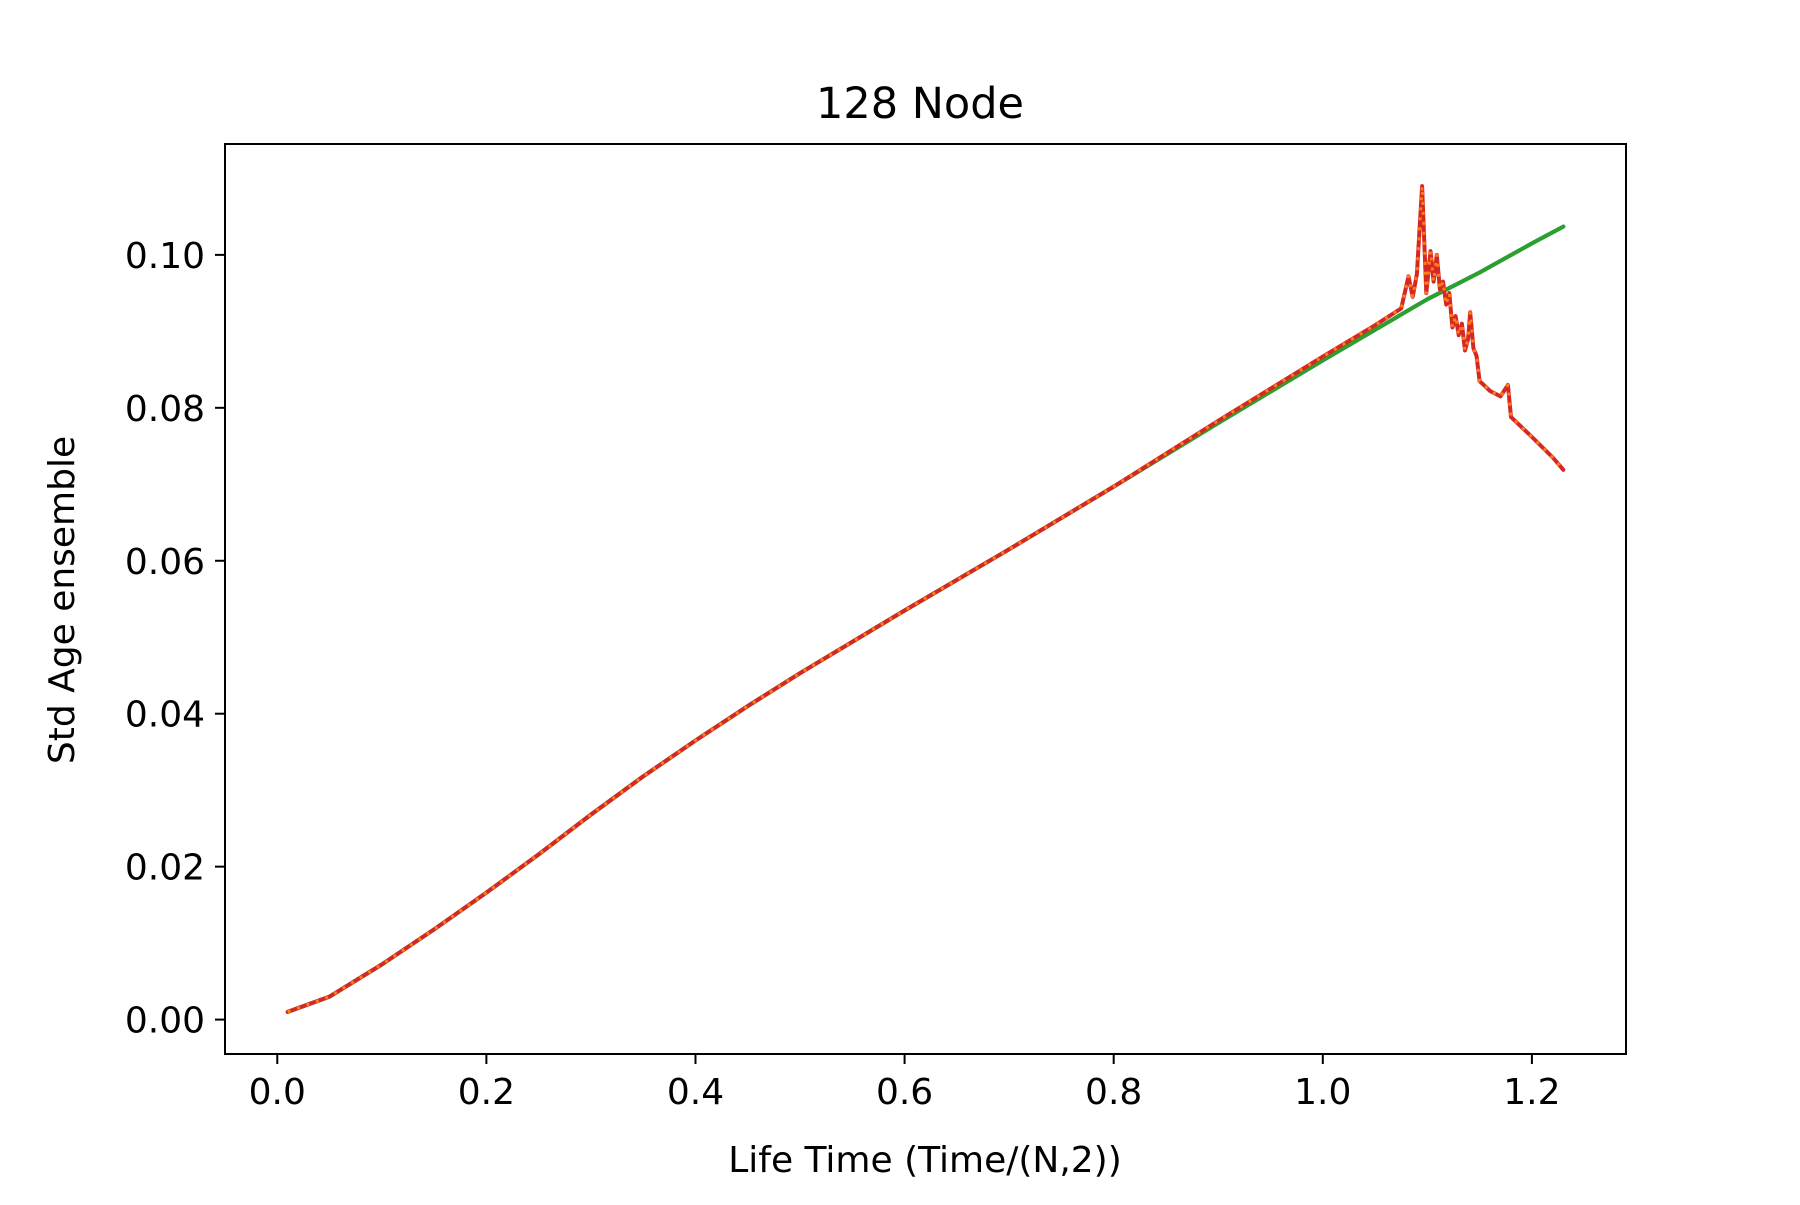  I want to click on y-tick-label: 0.06, so click(165, 562).